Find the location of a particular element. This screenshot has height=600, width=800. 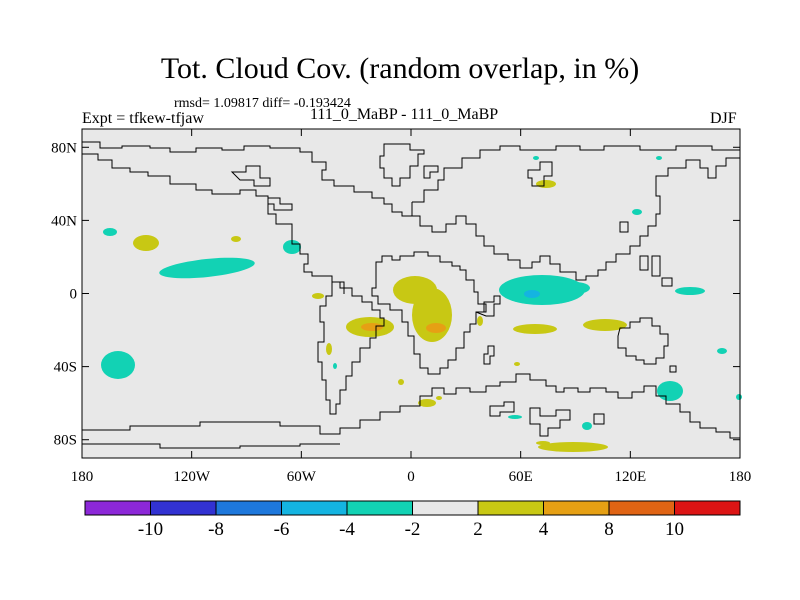

subtitle-label: 111_0_MaBP - 111_0_MaBP is located at coordinates (404, 114).